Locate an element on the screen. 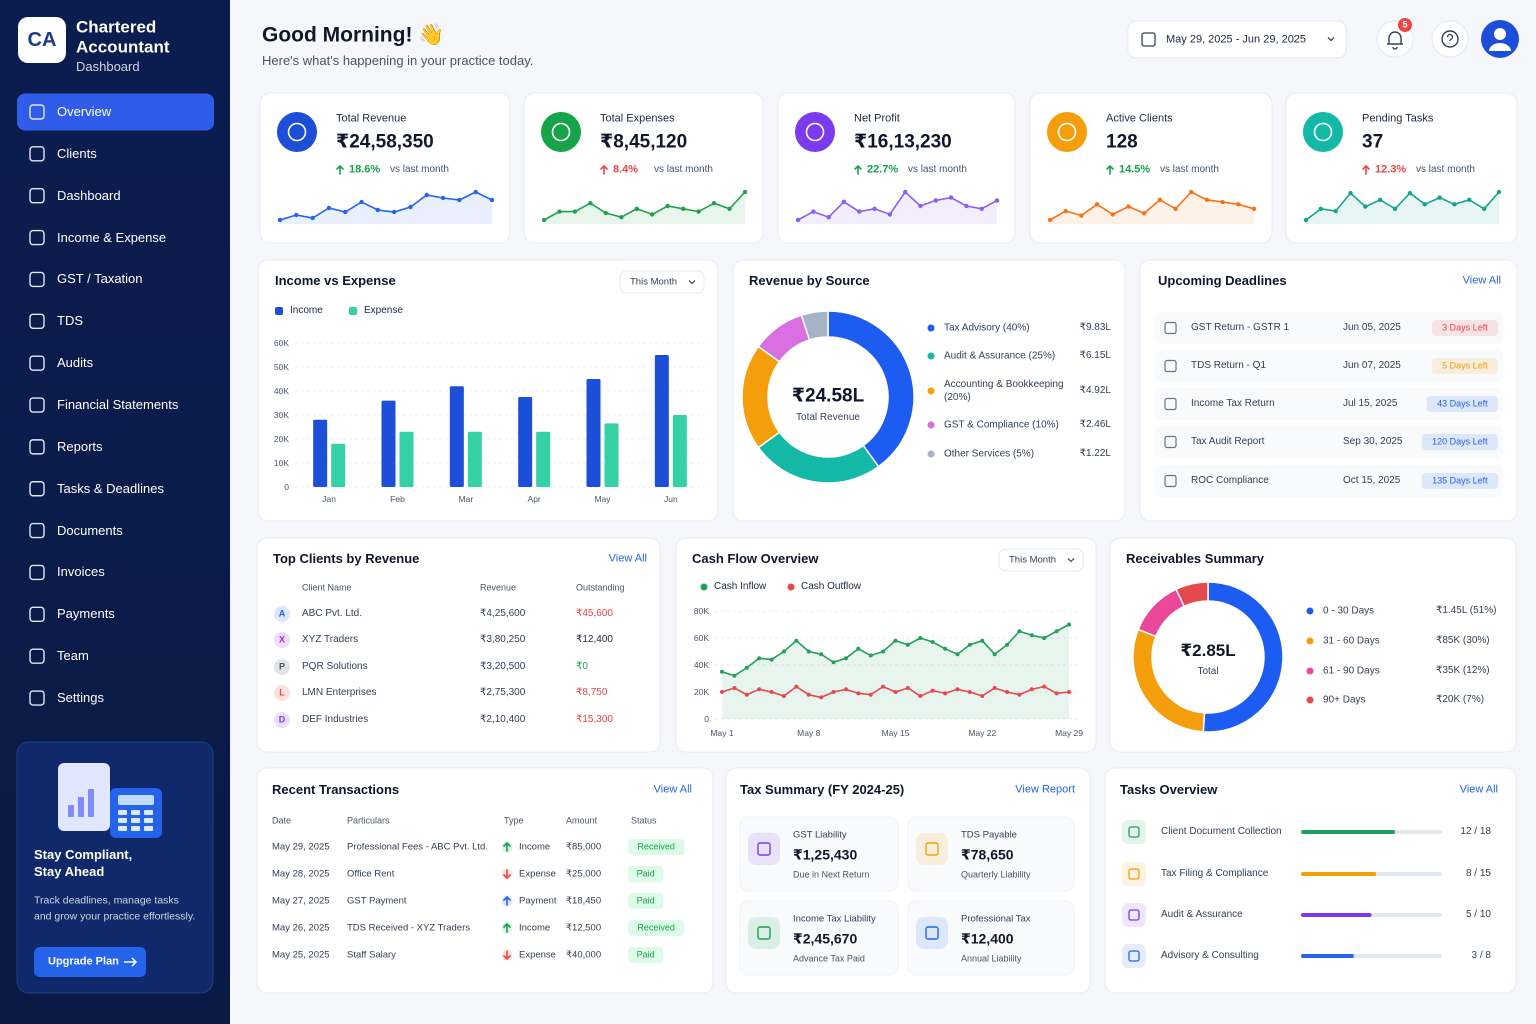 Image resolution: width=1536 pixels, height=1024 pixels. client-avatar is located at coordinates (282, 720).